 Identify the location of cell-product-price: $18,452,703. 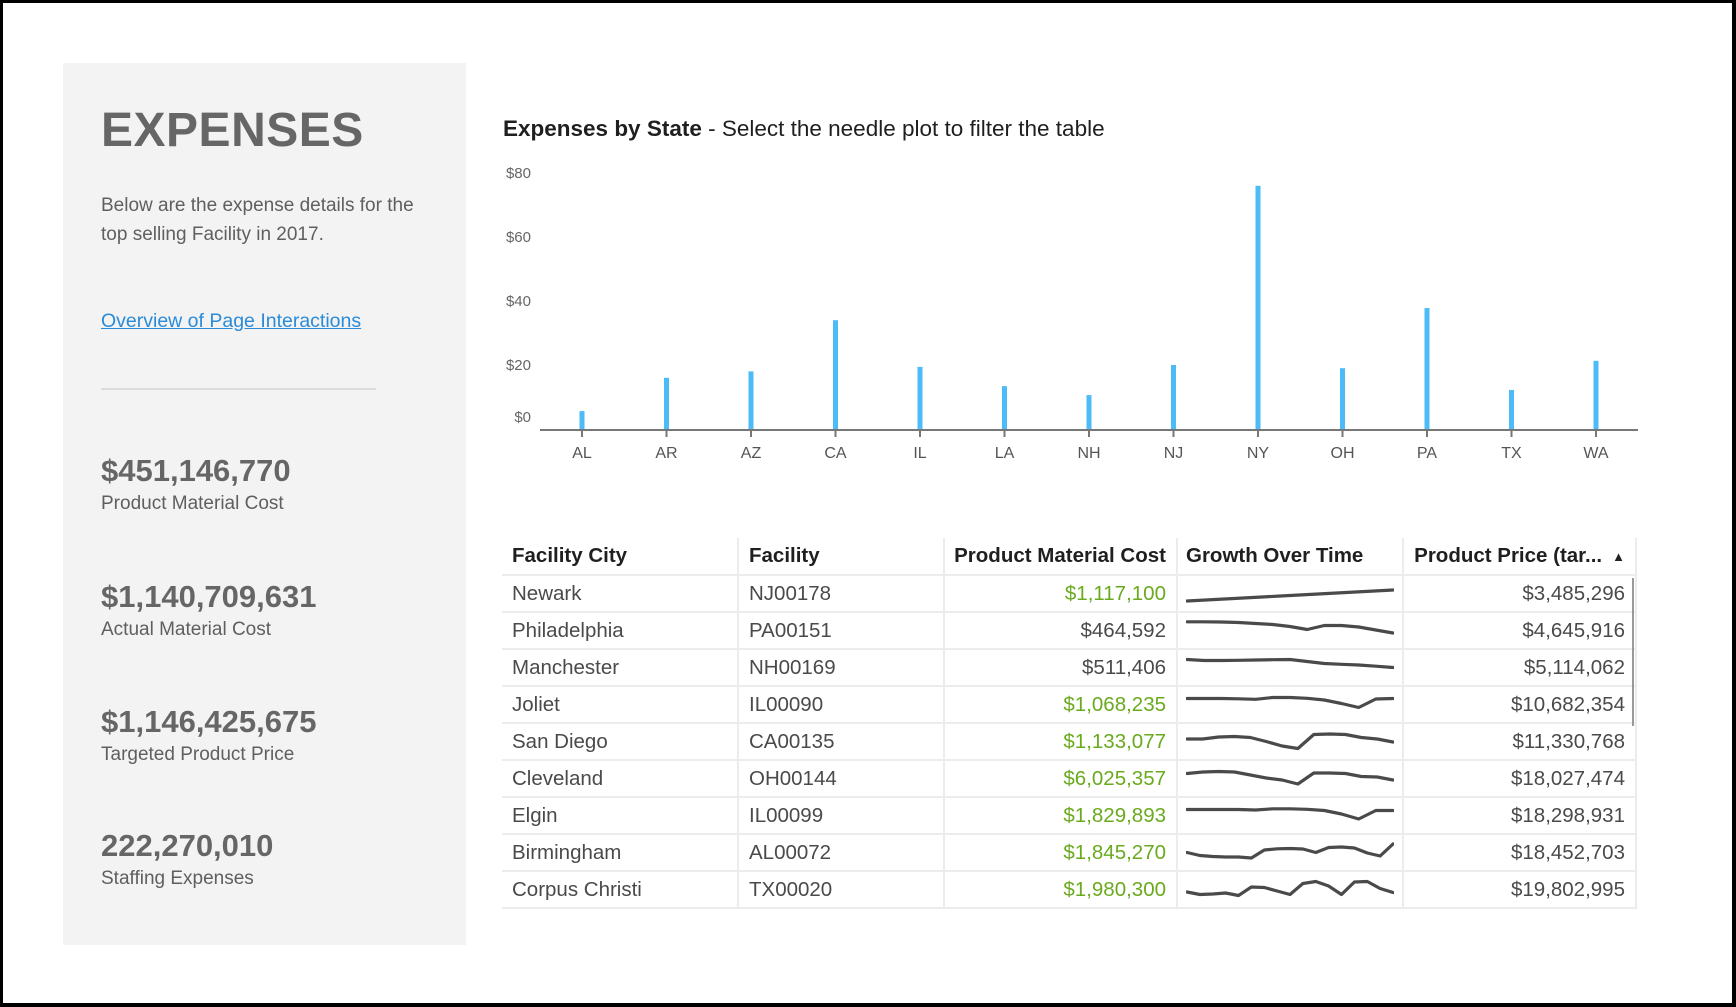
(1520, 852).